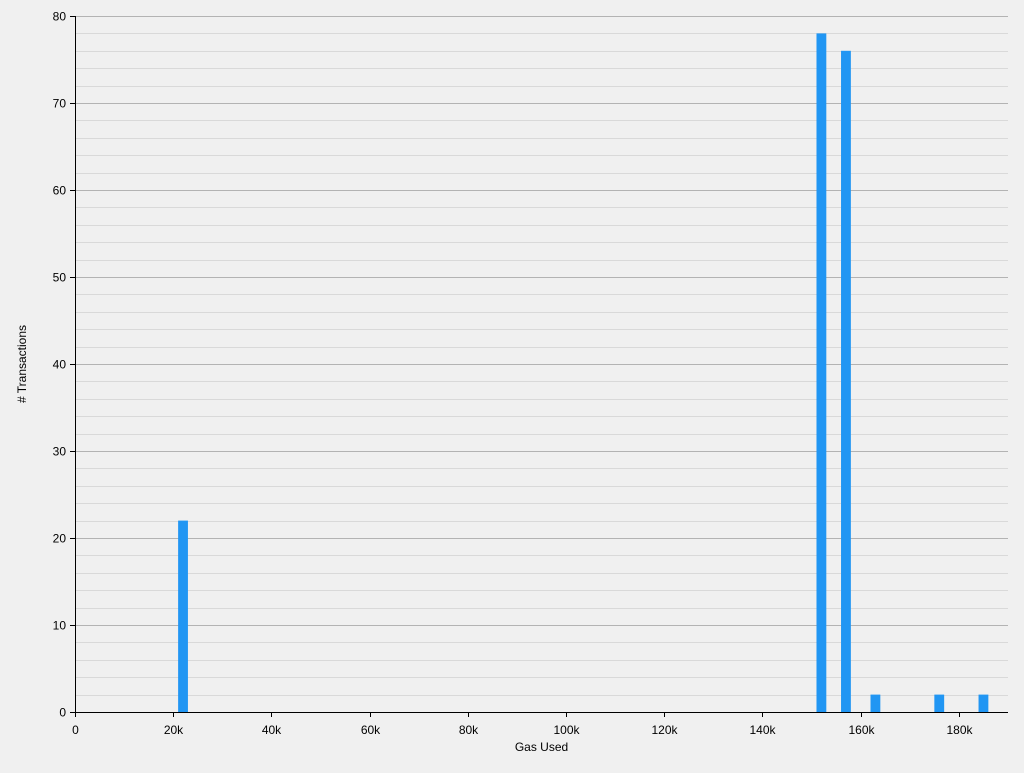 The height and width of the screenshot is (773, 1024). Describe the element at coordinates (523, 724) in the screenshot. I see `x-ticks: 0 20k 40k 60k 80k 100k 120k 140k 160k 180k` at that location.